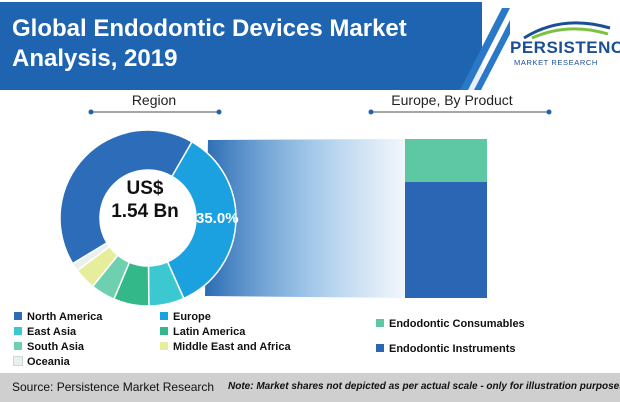 This screenshot has width=620, height=402. What do you see at coordinates (145, 211) in the screenshot?
I see `center-line-2: 1.54 Bn` at bounding box center [145, 211].